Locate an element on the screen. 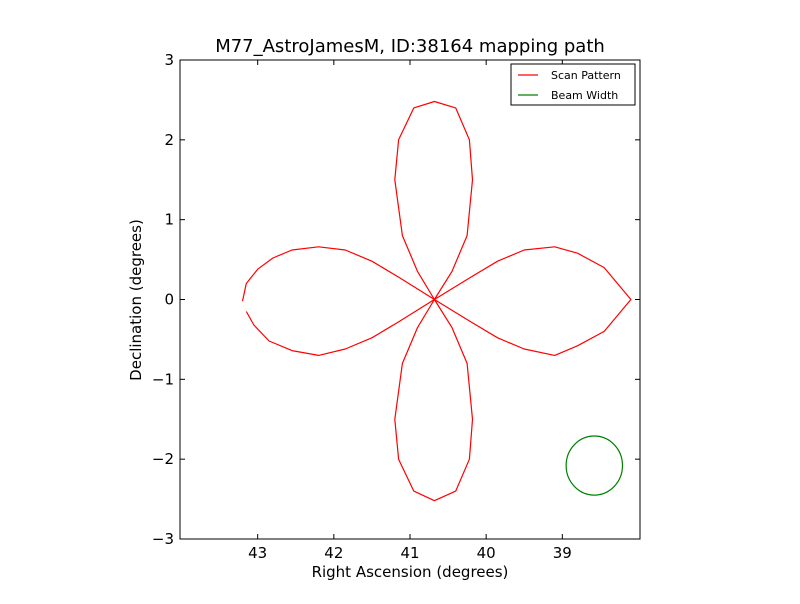  y-tick-label: −3 is located at coordinates (163, 539).